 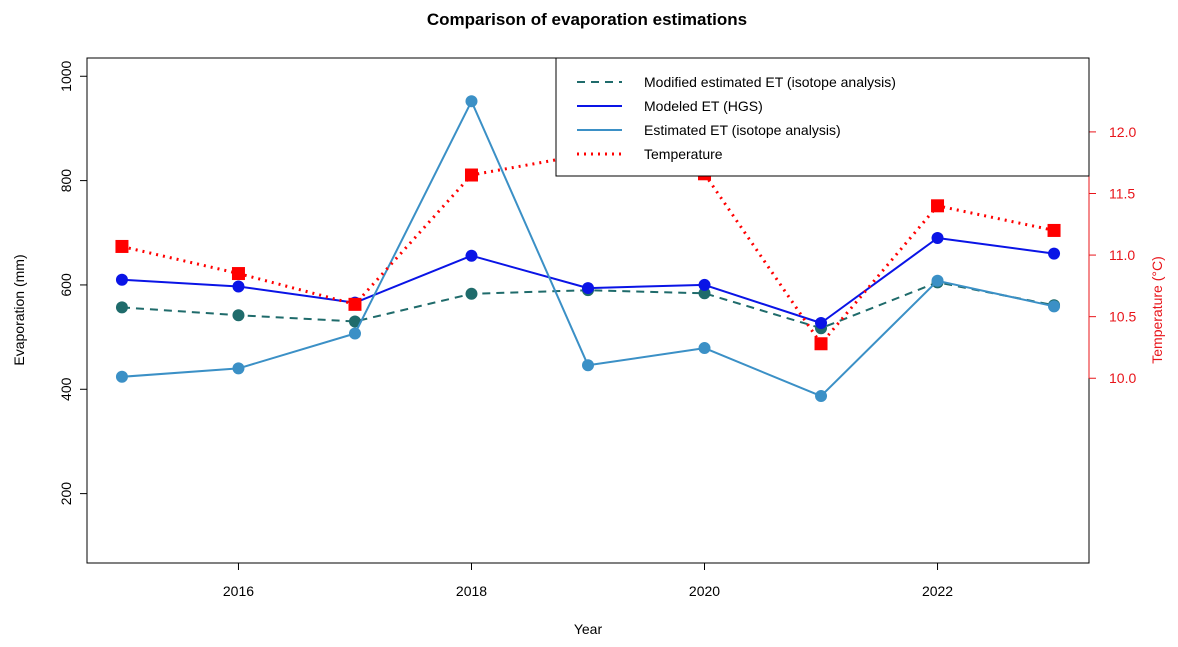 I want to click on legend-label: Modified estimated ET (isotope analysis), so click(x=770, y=82).